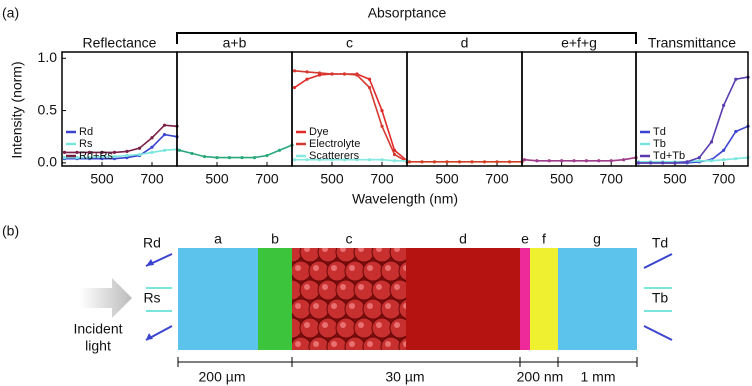 The width and height of the screenshot is (752, 386). What do you see at coordinates (86, 144) in the screenshot?
I see `legend-label: Rs` at bounding box center [86, 144].